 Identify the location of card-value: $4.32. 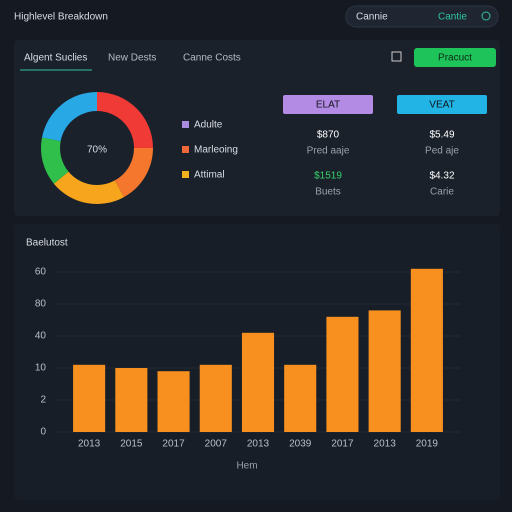
(441, 176).